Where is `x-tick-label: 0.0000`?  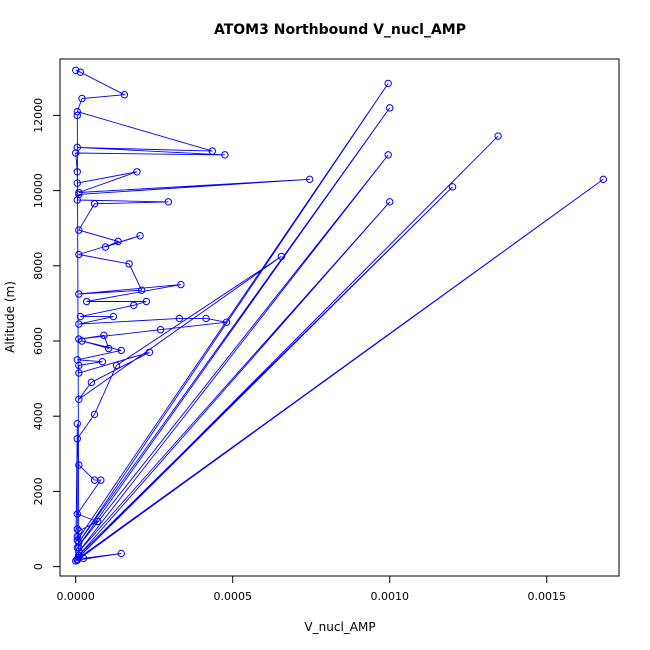
x-tick-label: 0.0000 is located at coordinates (75, 596).